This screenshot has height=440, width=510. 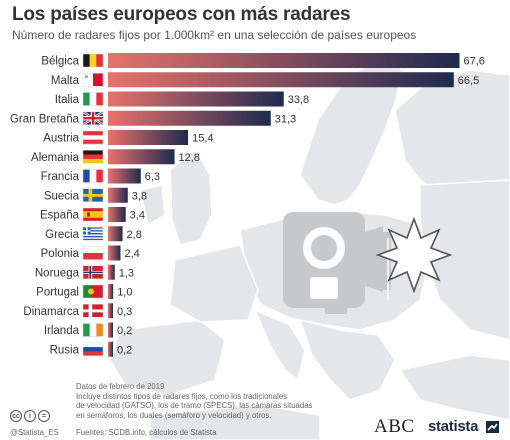 I want to click on value-label: 0,3, so click(x=124, y=312).